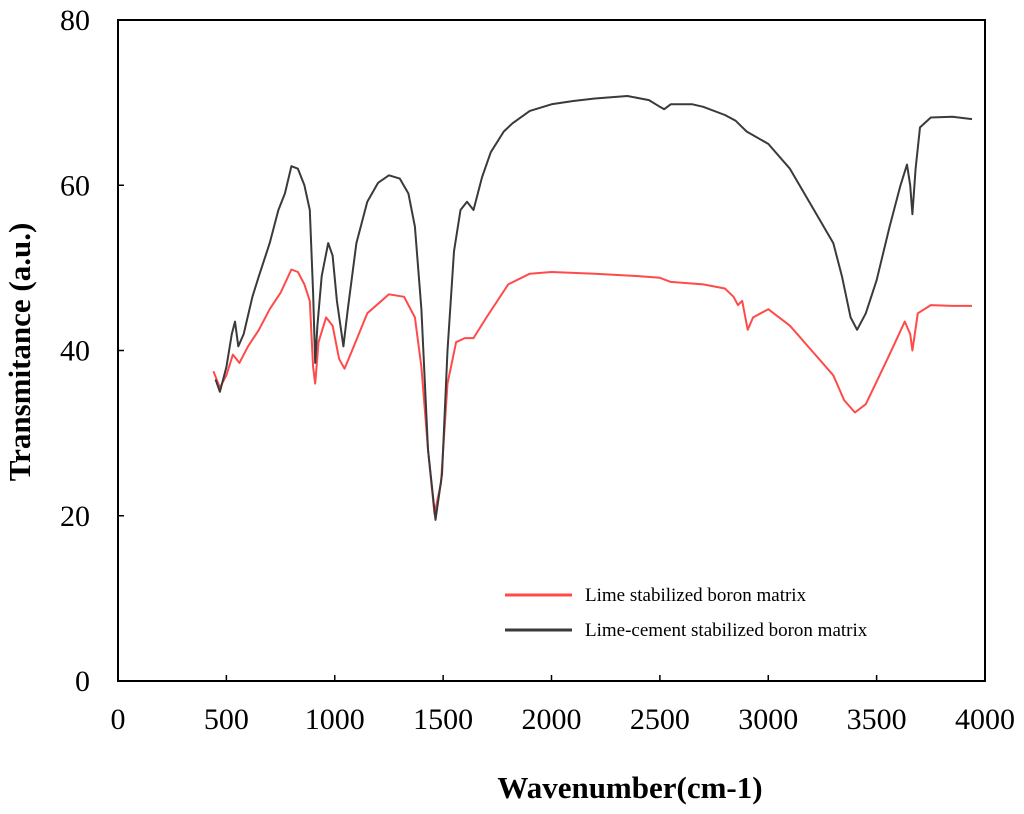  What do you see at coordinates (75, 516) in the screenshot?
I see `y-tick-label: 20` at bounding box center [75, 516].